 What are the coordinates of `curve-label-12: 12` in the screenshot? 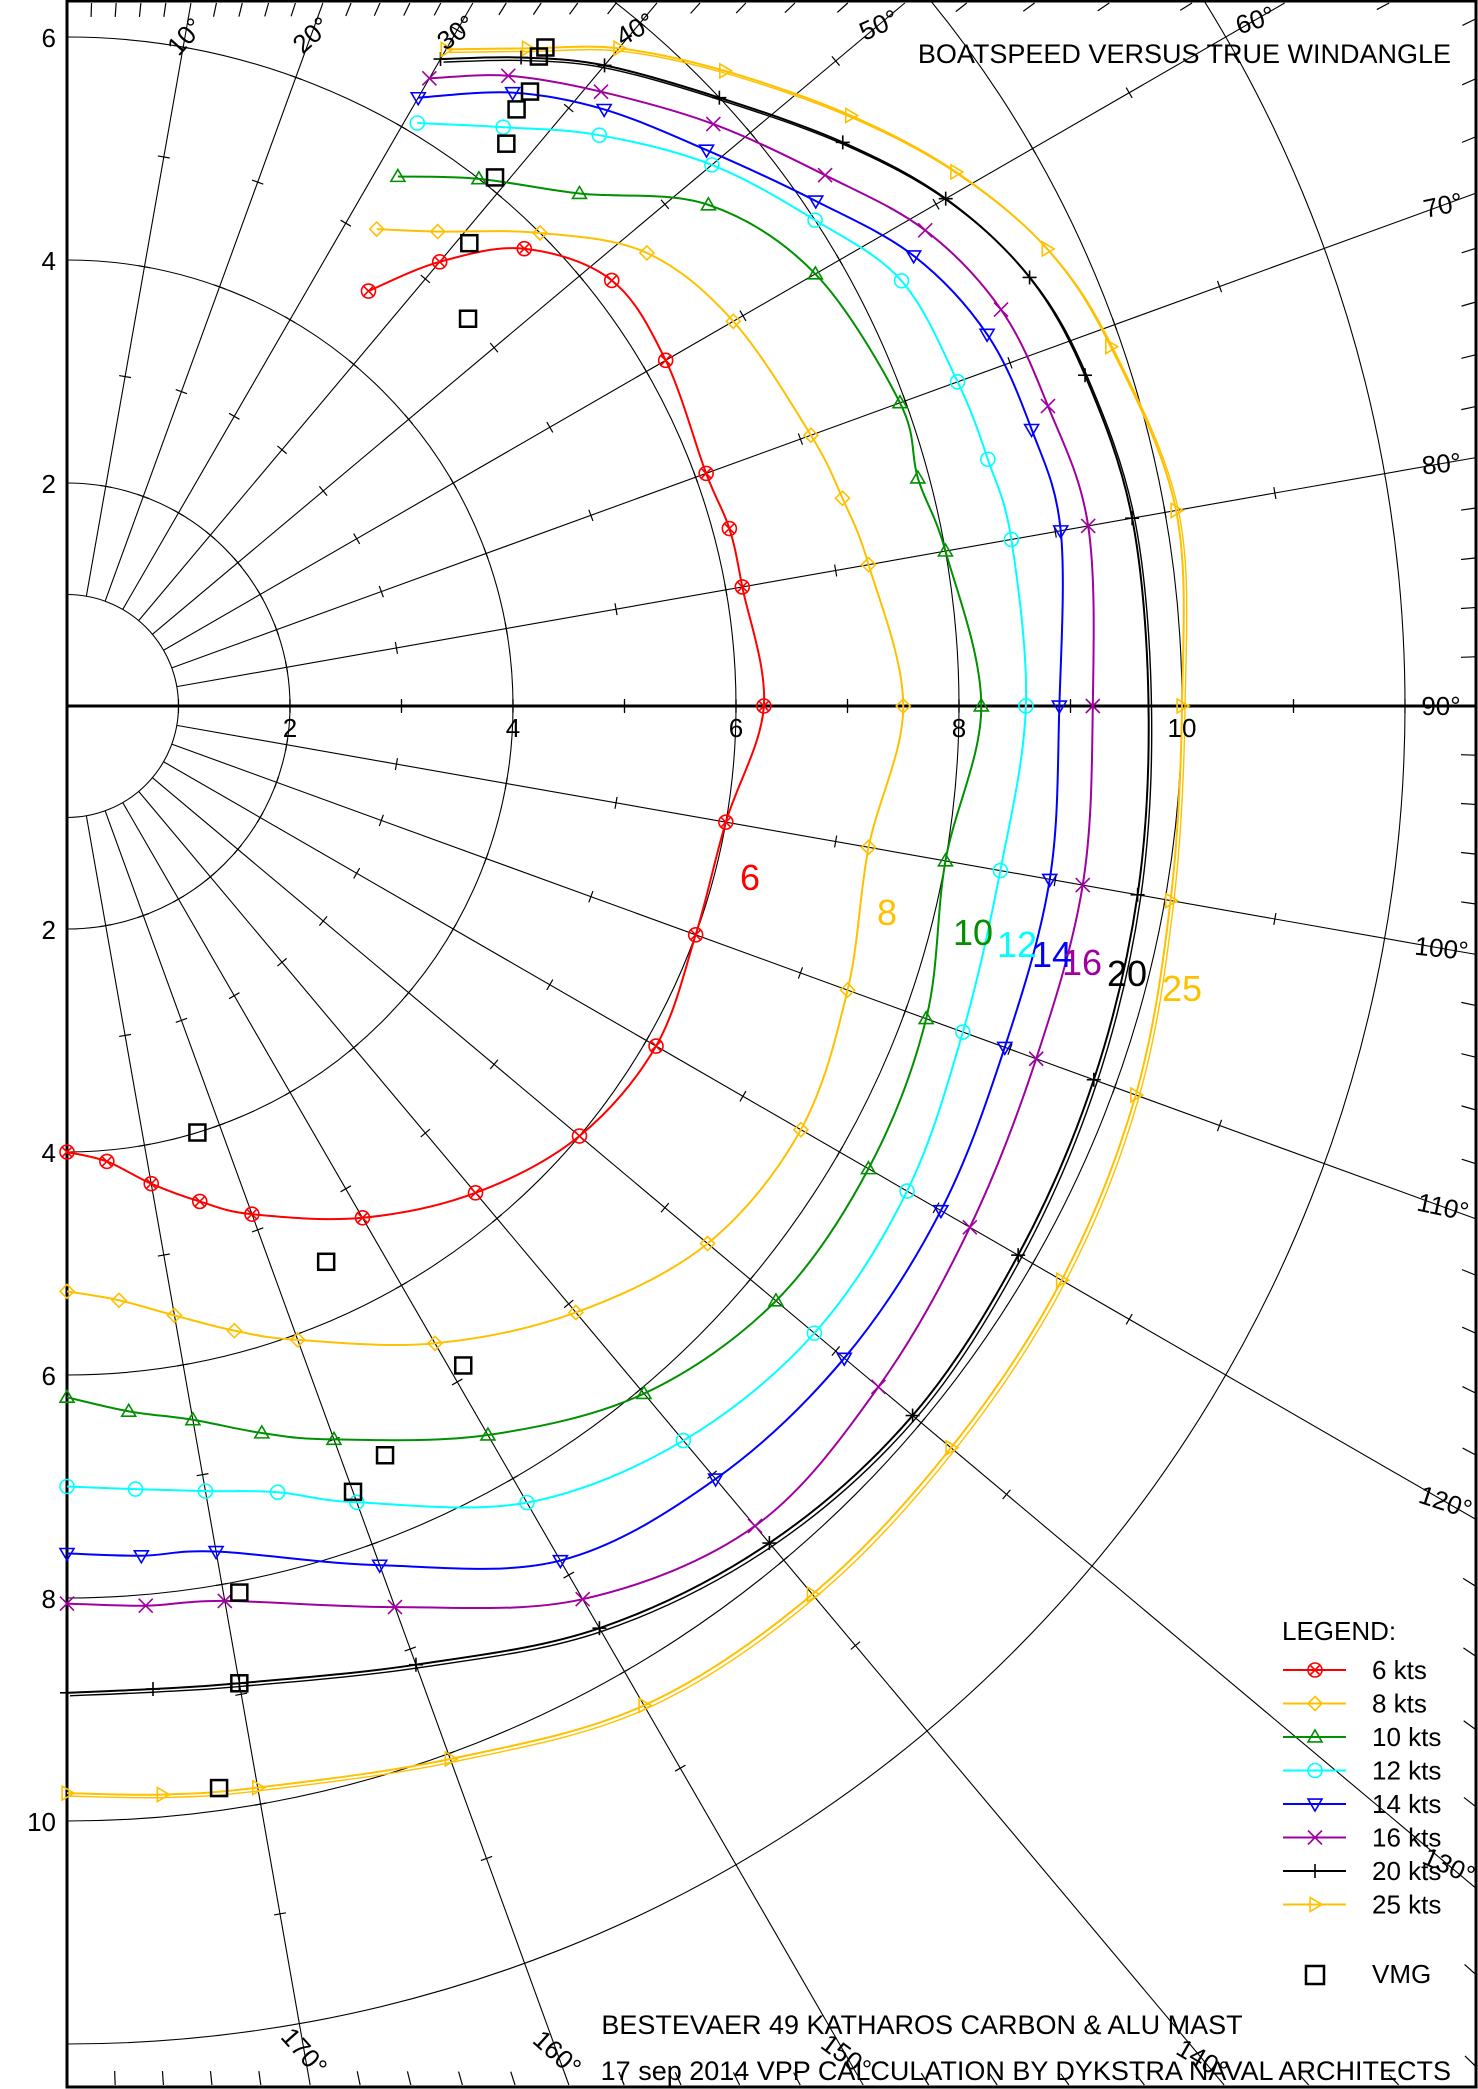 It's located at (1017, 944).